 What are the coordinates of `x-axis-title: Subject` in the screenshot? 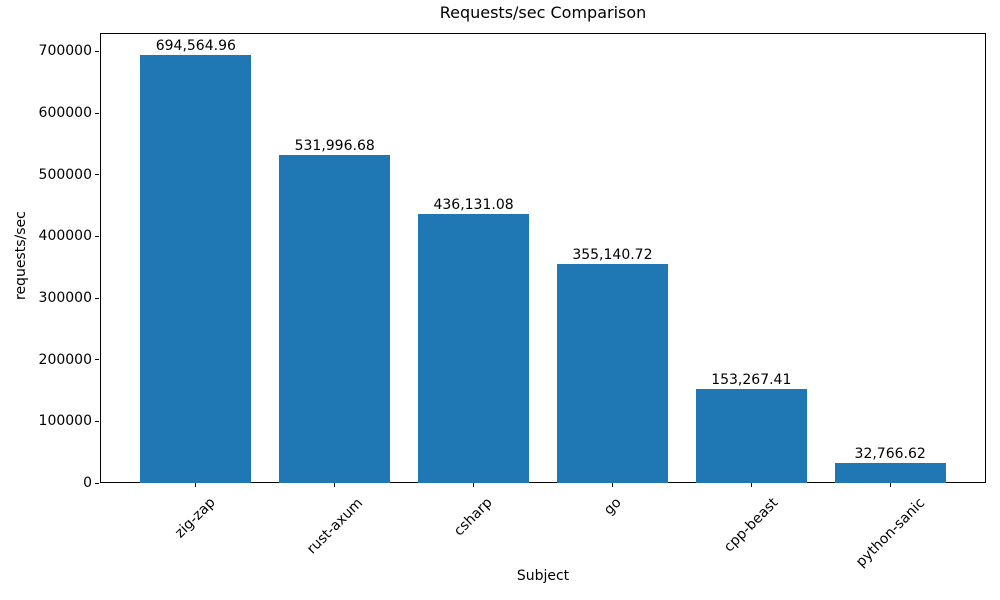 It's located at (543, 576).